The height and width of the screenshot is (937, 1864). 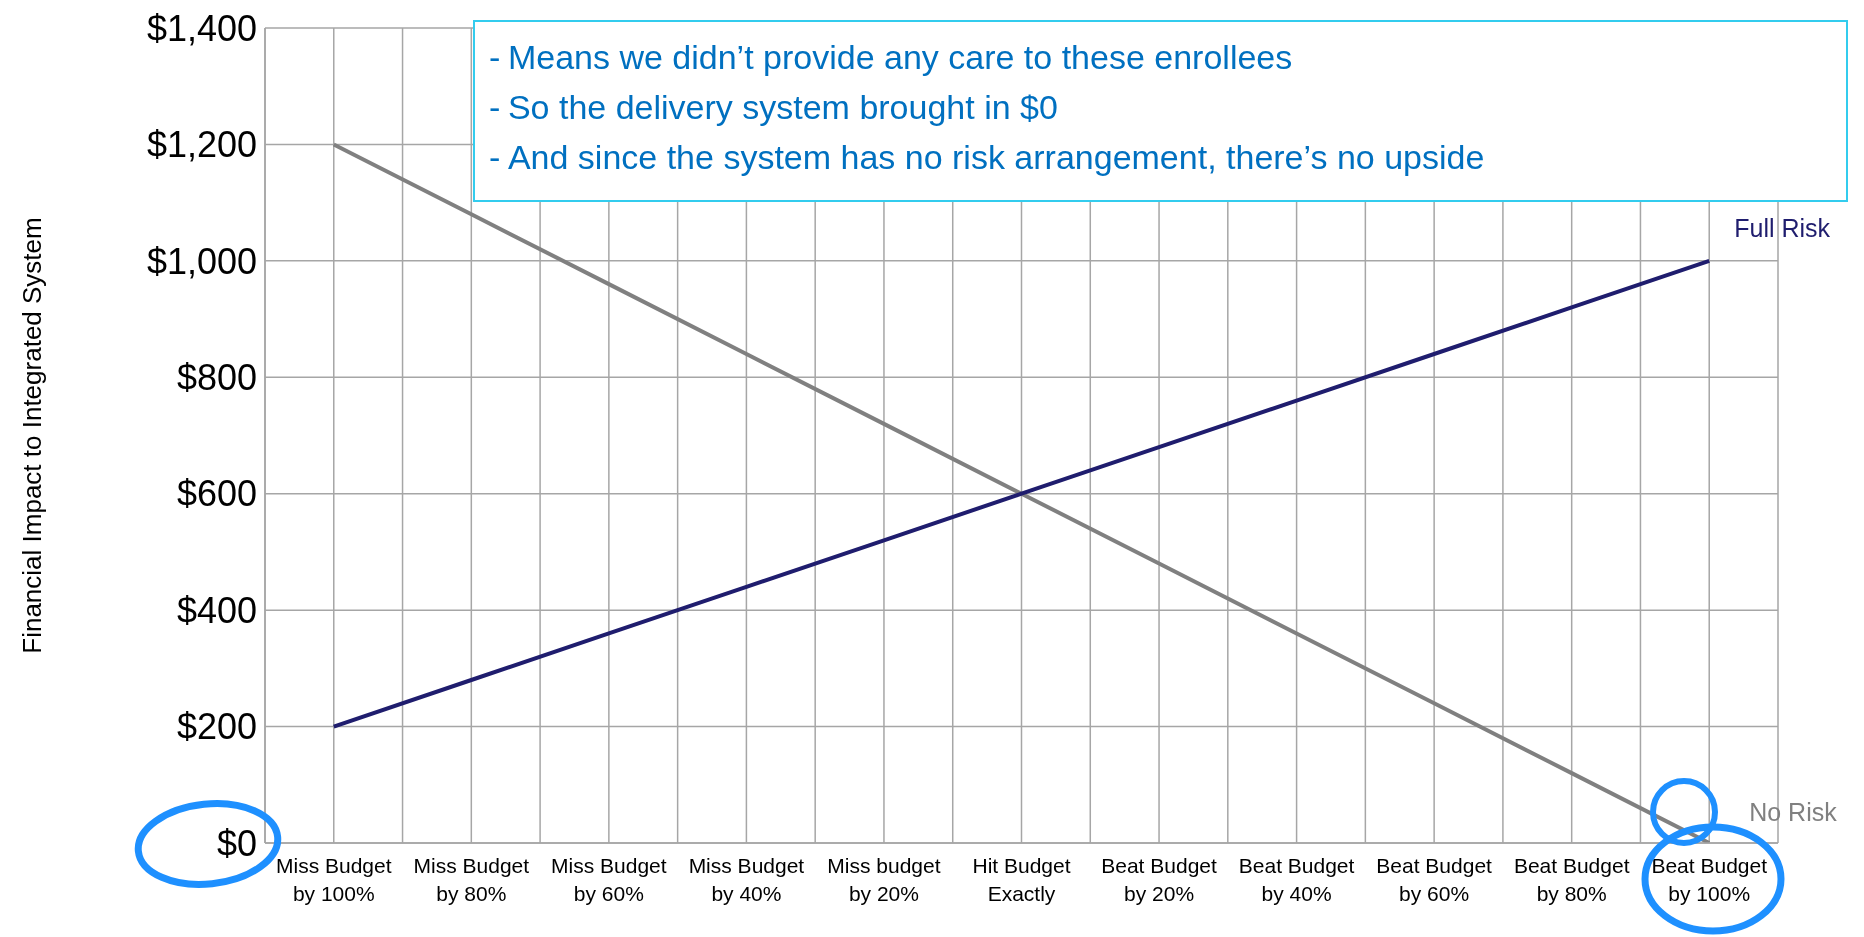 I want to click on y-tick-label: $400, so click(x=216, y=610).